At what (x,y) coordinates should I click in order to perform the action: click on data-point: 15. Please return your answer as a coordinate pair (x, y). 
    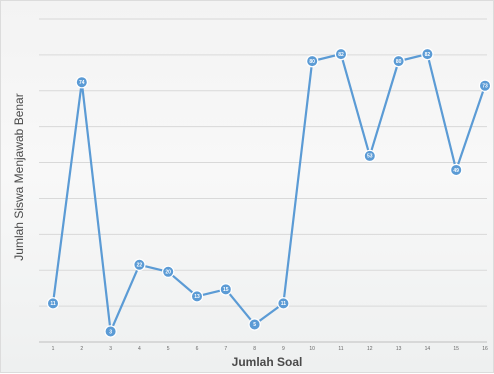
    Looking at the image, I should click on (225, 289).